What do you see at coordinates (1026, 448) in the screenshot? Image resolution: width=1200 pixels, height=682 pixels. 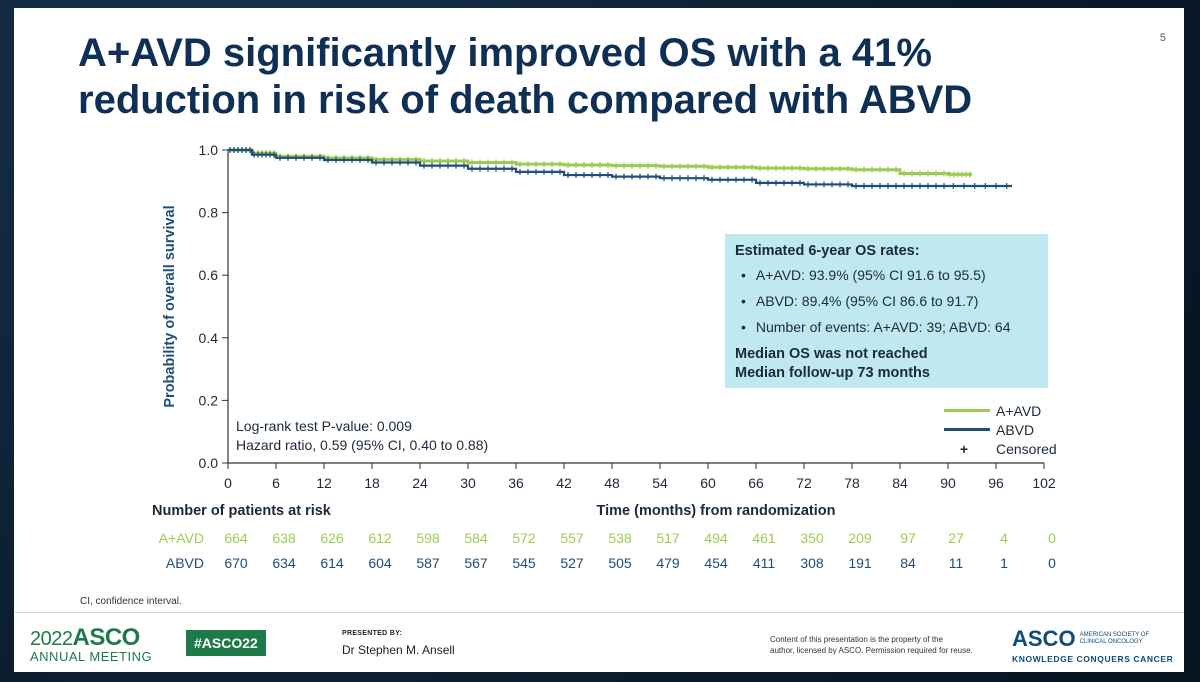 I see `legend-label: Censored` at bounding box center [1026, 448].